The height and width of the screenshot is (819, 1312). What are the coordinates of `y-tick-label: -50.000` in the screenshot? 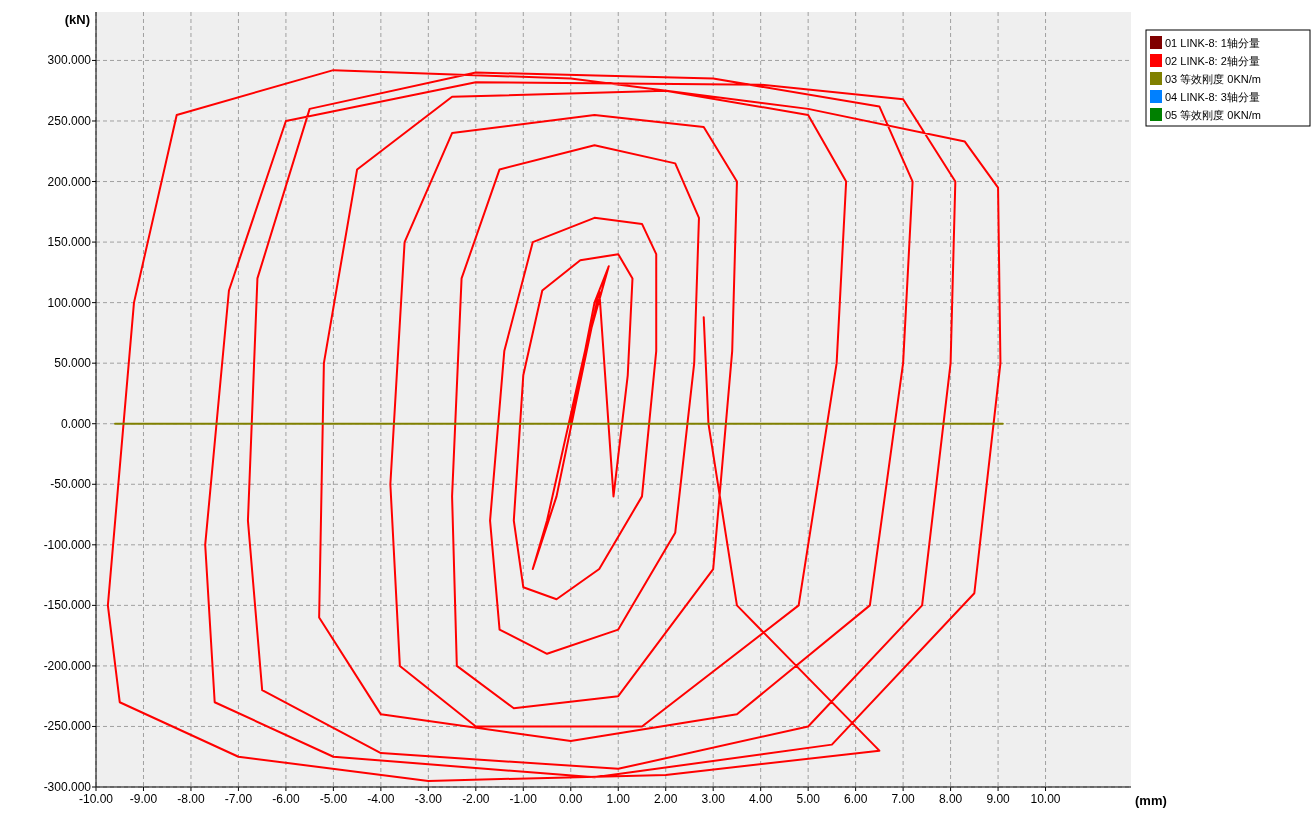 It's located at (71, 484).